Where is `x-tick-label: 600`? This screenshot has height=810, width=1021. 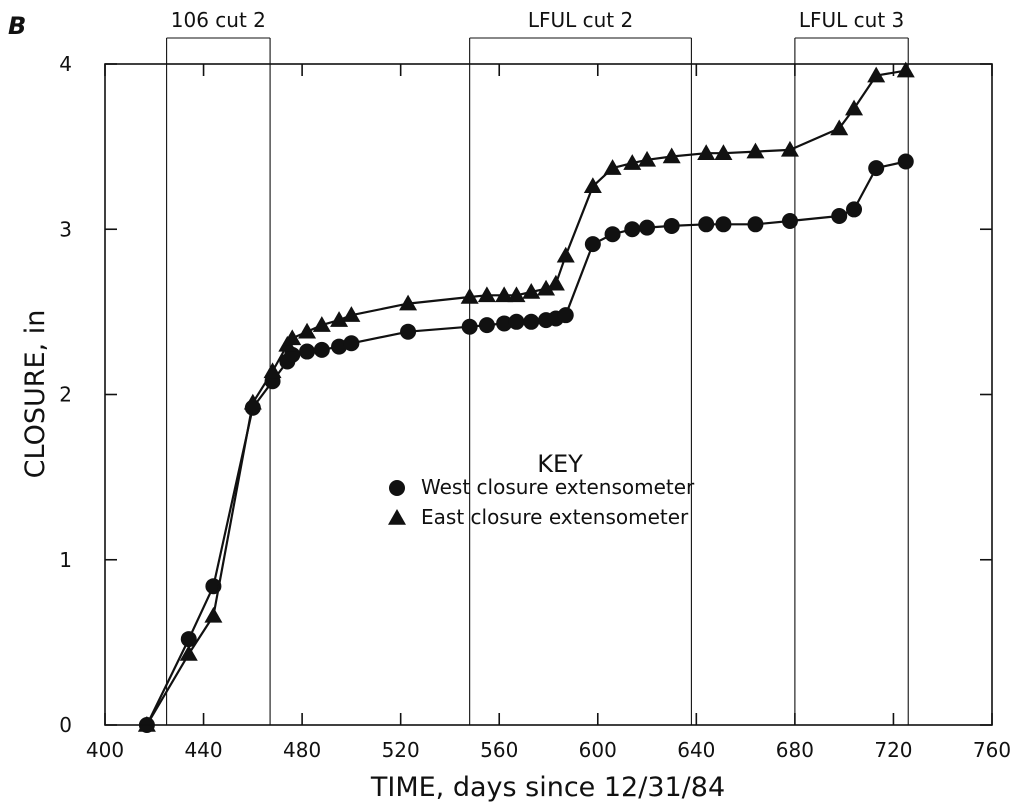 x-tick-label: 600 is located at coordinates (598, 750).